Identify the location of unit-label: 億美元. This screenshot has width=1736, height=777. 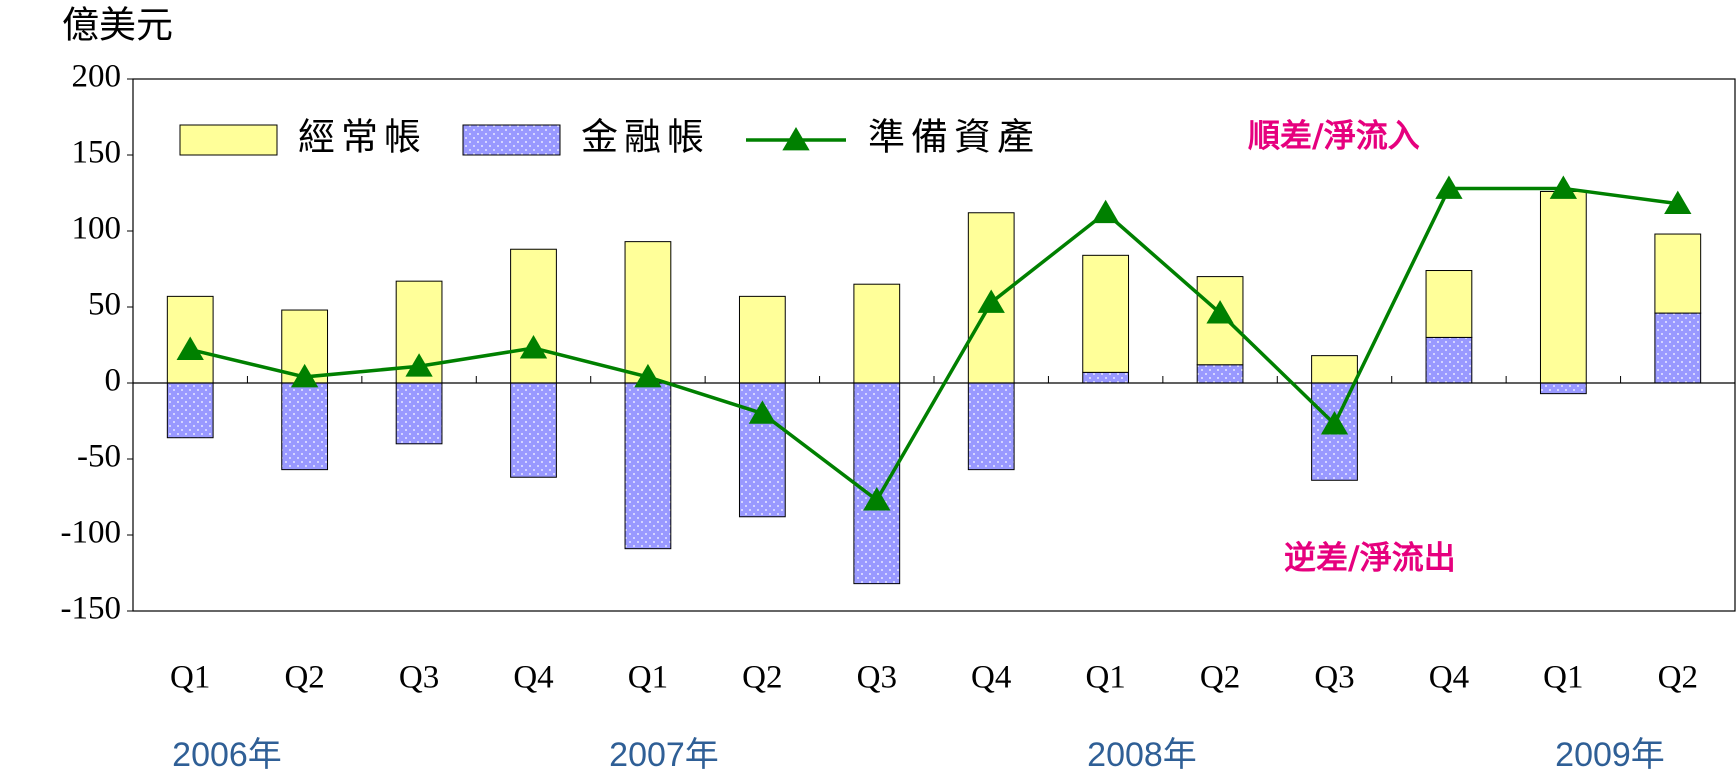
(117, 25).